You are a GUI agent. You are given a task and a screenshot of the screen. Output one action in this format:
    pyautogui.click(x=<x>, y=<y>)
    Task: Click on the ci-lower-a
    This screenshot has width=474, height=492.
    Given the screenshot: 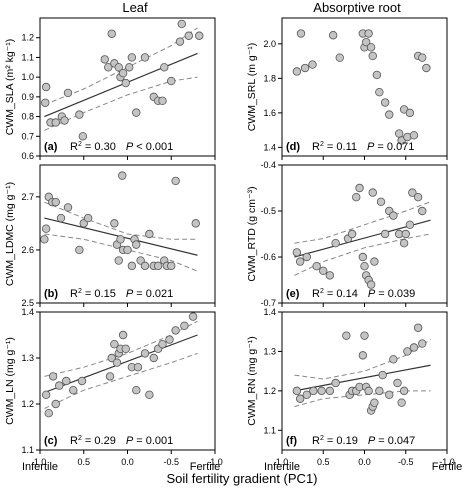 What is the action you would take?
    pyautogui.click(x=121, y=103)
    